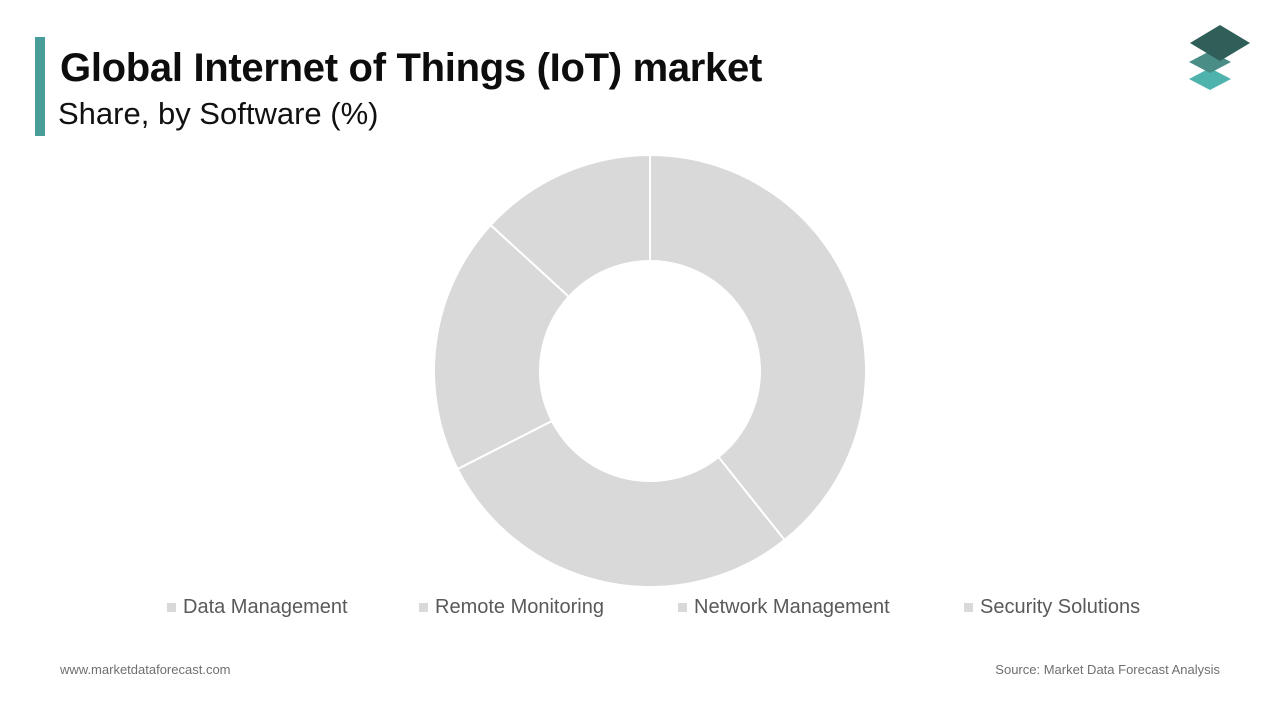 The width and height of the screenshot is (1280, 720). What do you see at coordinates (411, 68) in the screenshot?
I see `page-title: Global Internet of Things (IoT) market` at bounding box center [411, 68].